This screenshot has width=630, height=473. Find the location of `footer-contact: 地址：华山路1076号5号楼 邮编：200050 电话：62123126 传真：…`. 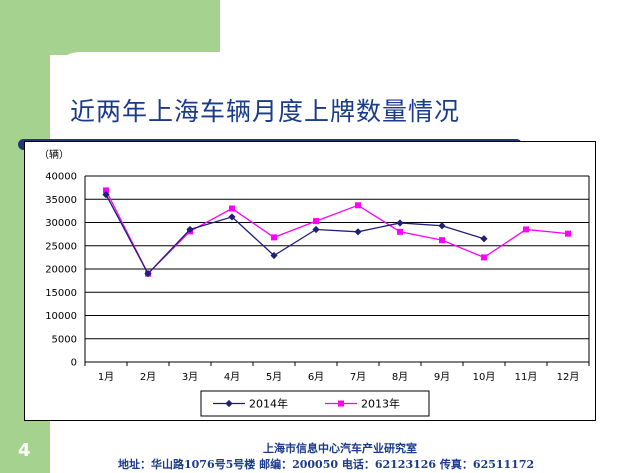

footer-contact: 地址：华山路1076号5号楼 邮编：200050 电话：62123126 传真：… is located at coordinates (326, 464).